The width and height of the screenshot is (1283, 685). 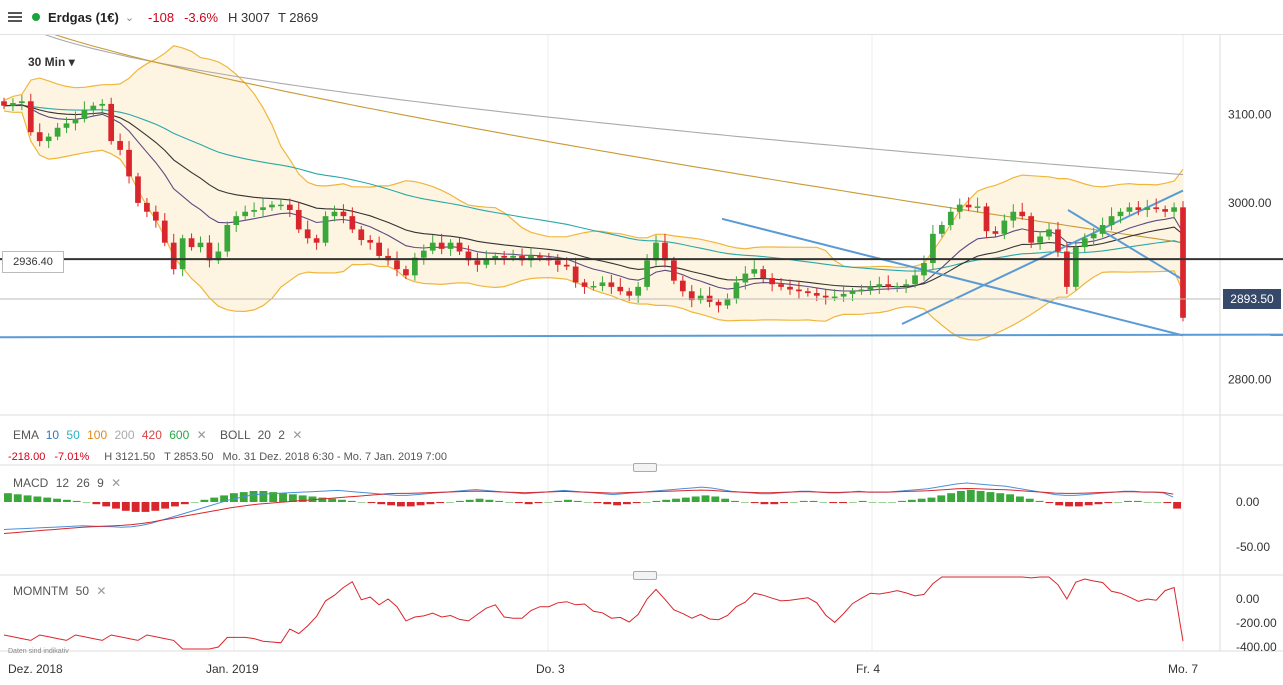 I want to click on remove-momentum-icon: ✕, so click(x=101, y=591).